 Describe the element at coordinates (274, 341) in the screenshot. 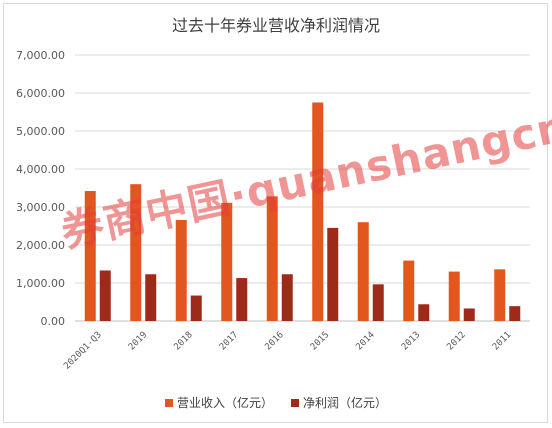

I see `x-tick-label: 2016` at that location.